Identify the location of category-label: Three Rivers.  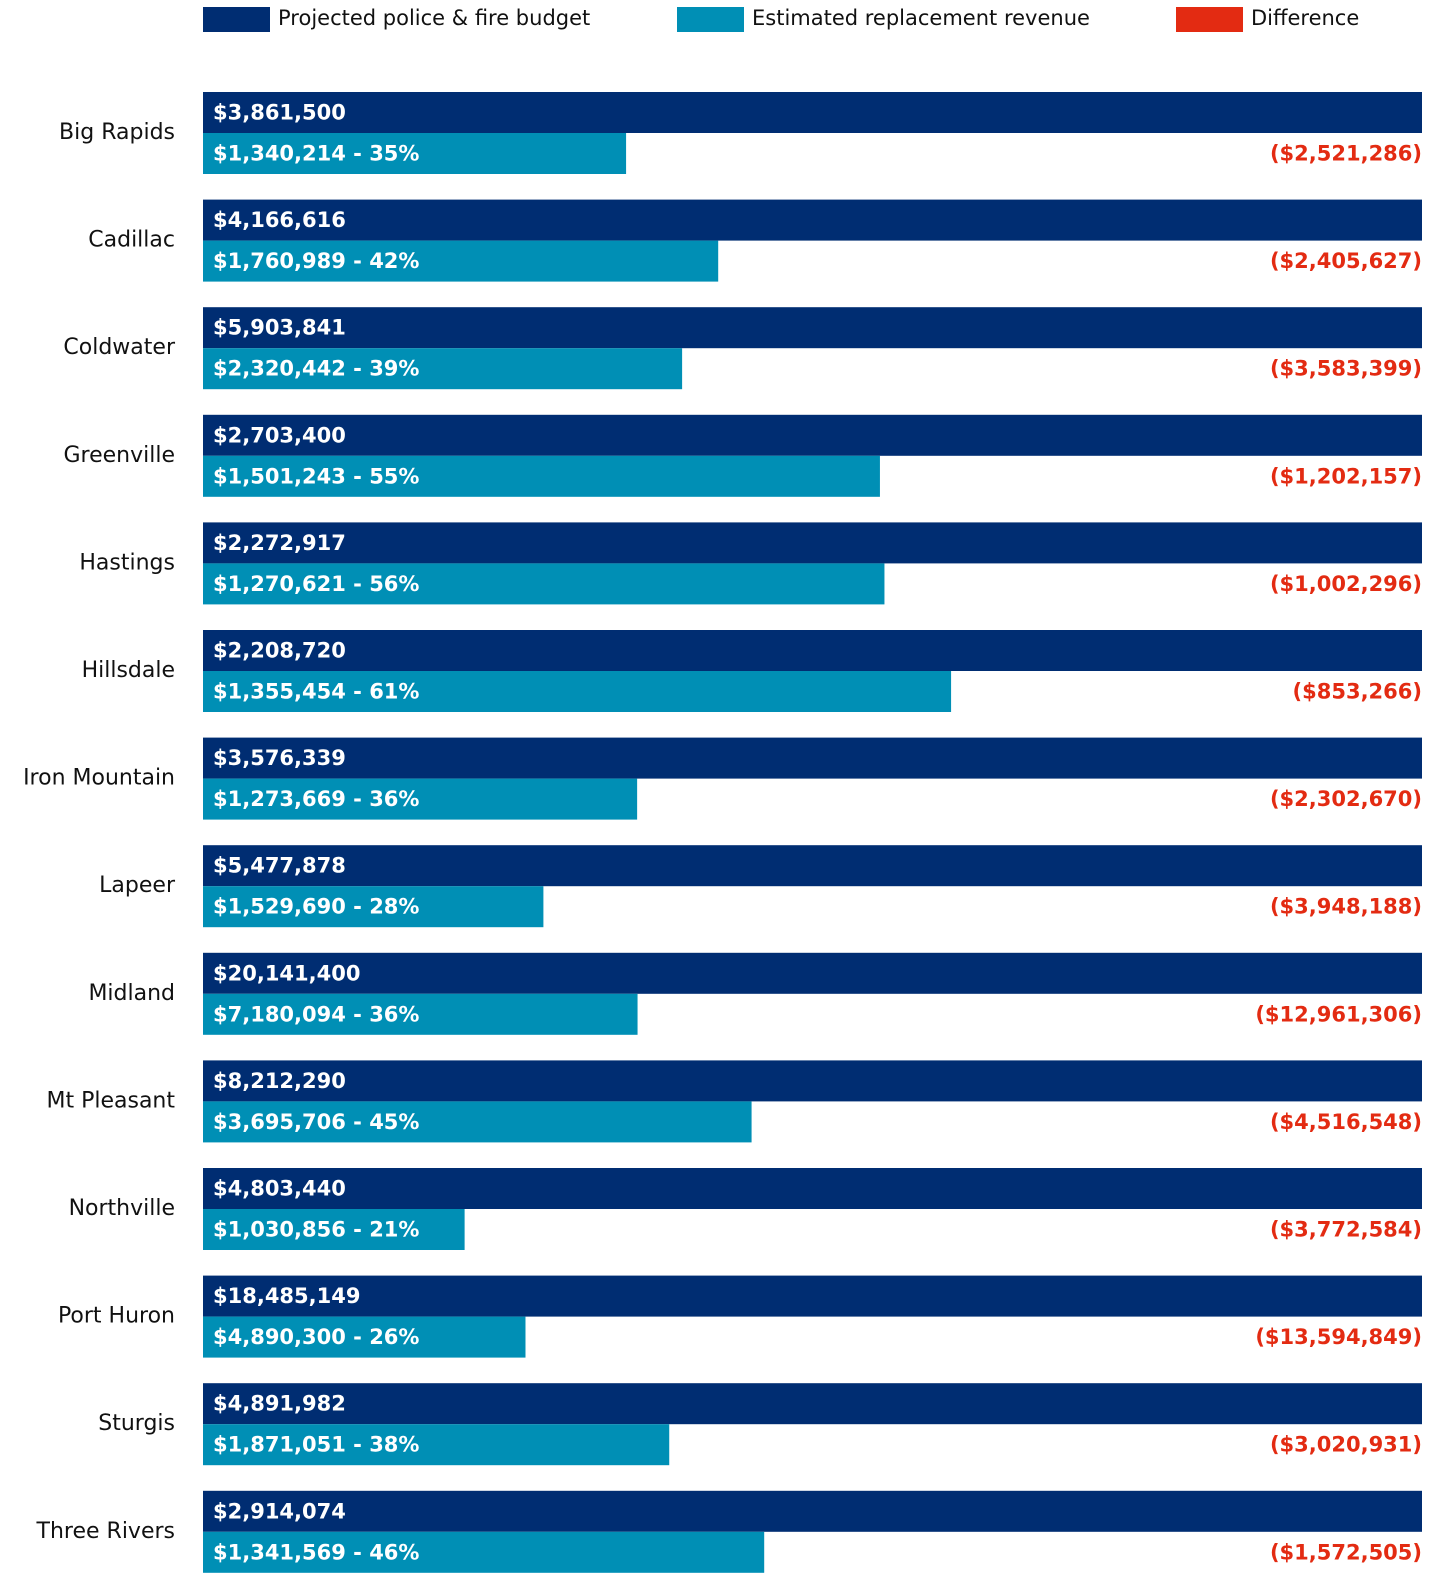
(105, 1531).